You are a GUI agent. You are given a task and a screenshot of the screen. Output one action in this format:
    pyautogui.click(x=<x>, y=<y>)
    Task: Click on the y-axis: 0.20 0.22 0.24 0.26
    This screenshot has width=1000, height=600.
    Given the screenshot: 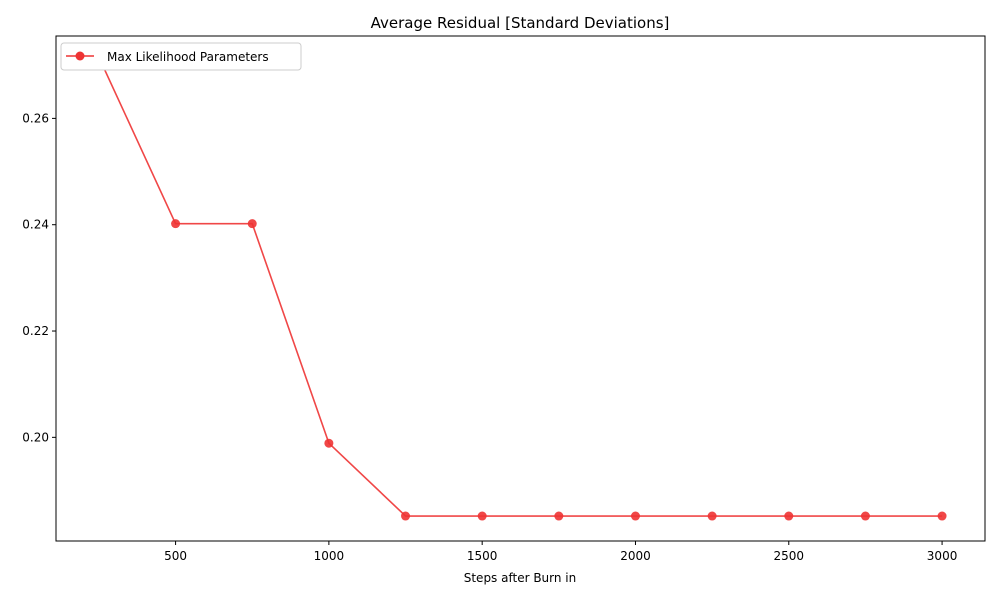 What is the action you would take?
    pyautogui.click(x=39, y=277)
    